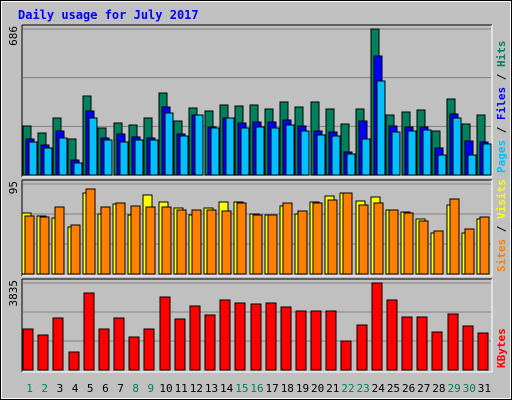 The height and width of the screenshot is (400, 512). Describe the element at coordinates (13, 293) in the screenshot. I see `y-max-label: 3835` at that location.